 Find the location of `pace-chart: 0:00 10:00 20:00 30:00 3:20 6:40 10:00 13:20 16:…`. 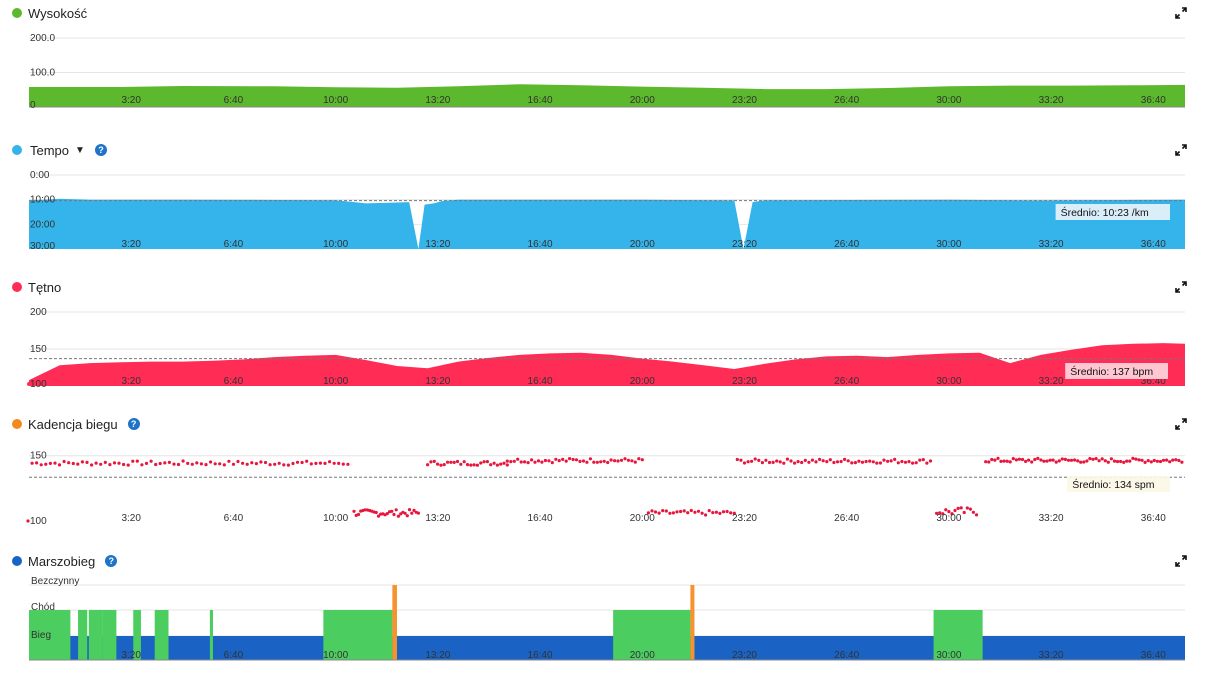

pace-chart: 0:00 10:00 20:00 30:00 3:20 6:40 10:00 13:20 16:… is located at coordinates (607, 211).